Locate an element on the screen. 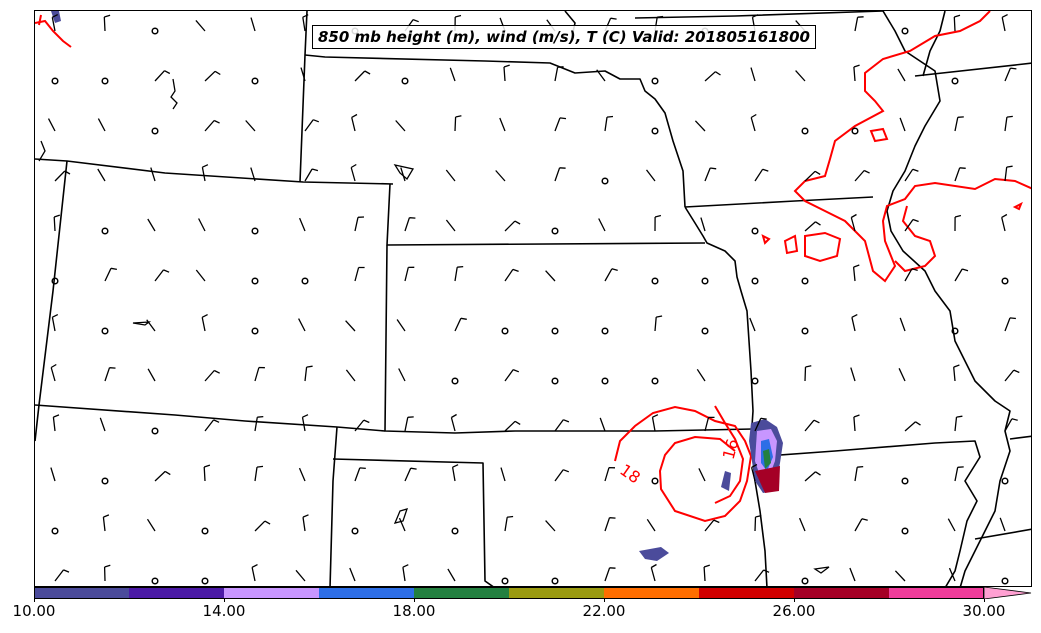 The width and height of the screenshot is (1041, 633). border-co-west is located at coordinates (51, 301).